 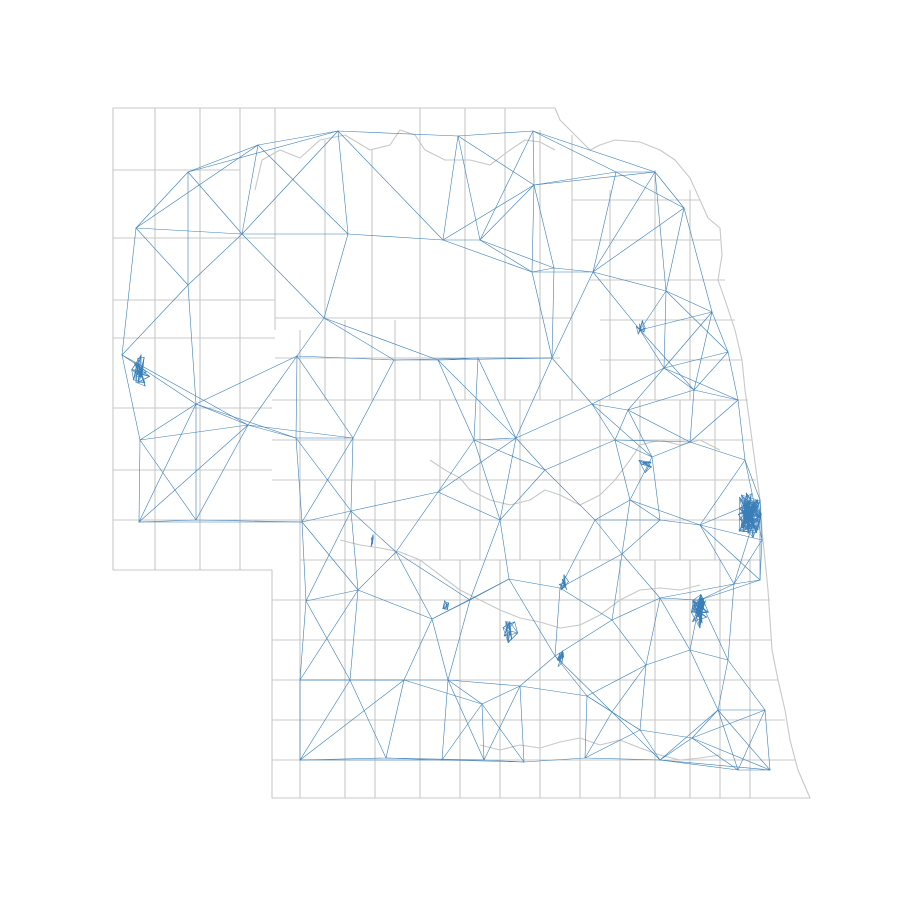 What do you see at coordinates (575, 472) in the screenshot?
I see `river-boundary-platte` at bounding box center [575, 472].